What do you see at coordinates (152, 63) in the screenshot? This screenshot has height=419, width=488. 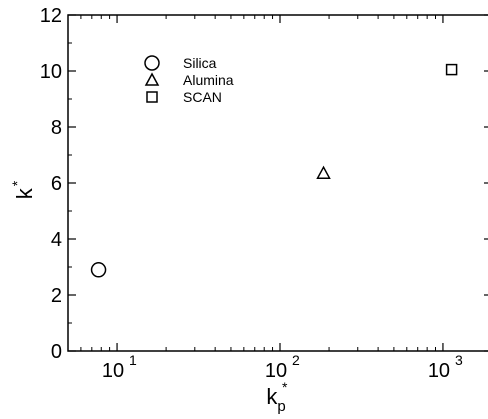 I see `legend-marker-silica` at bounding box center [152, 63].